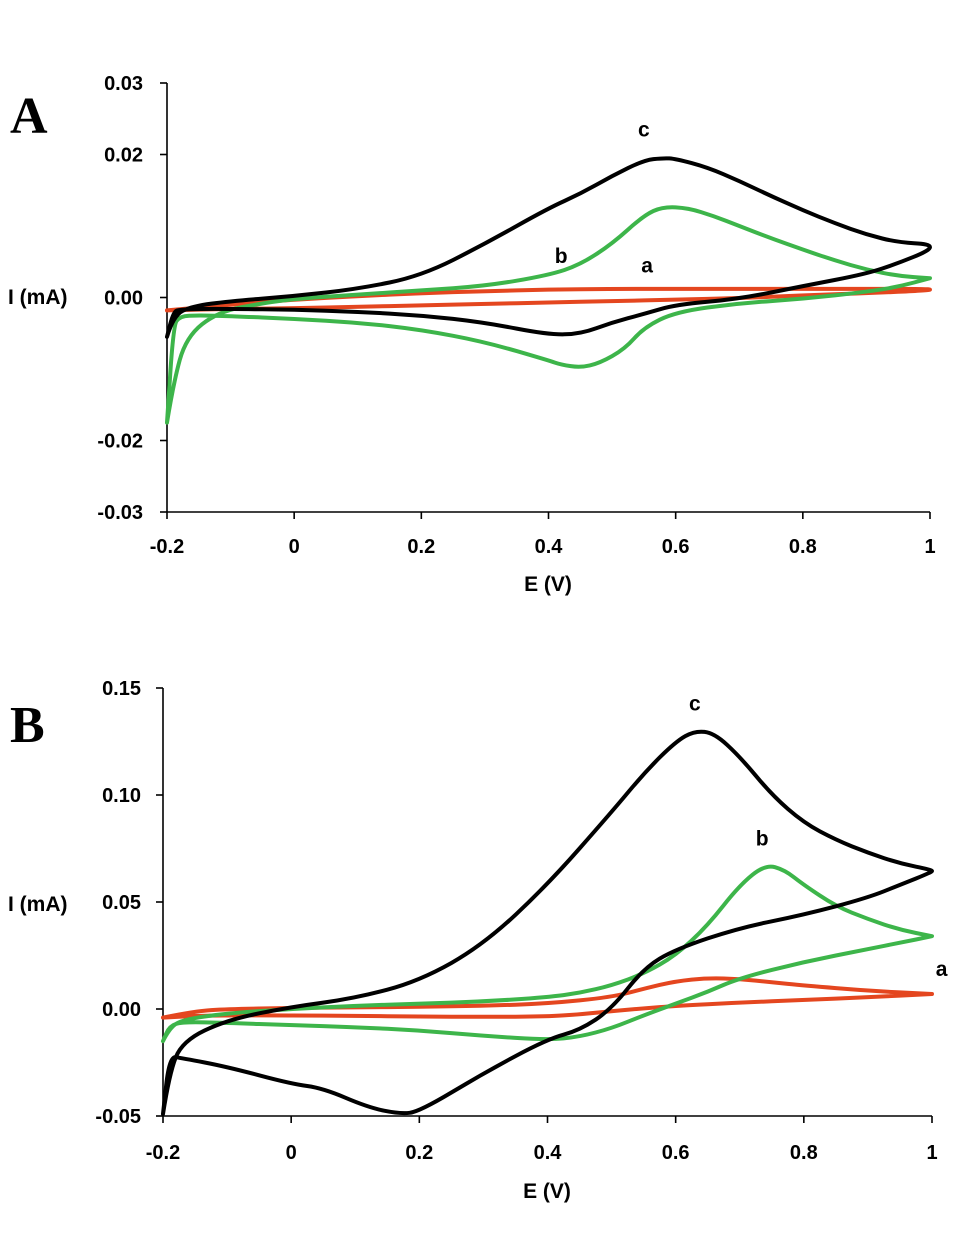 Image resolution: width=957 pixels, height=1243 pixels. Describe the element at coordinates (38, 904) in the screenshot. I see `panel-b-y-axis-label: I (mA)` at that location.